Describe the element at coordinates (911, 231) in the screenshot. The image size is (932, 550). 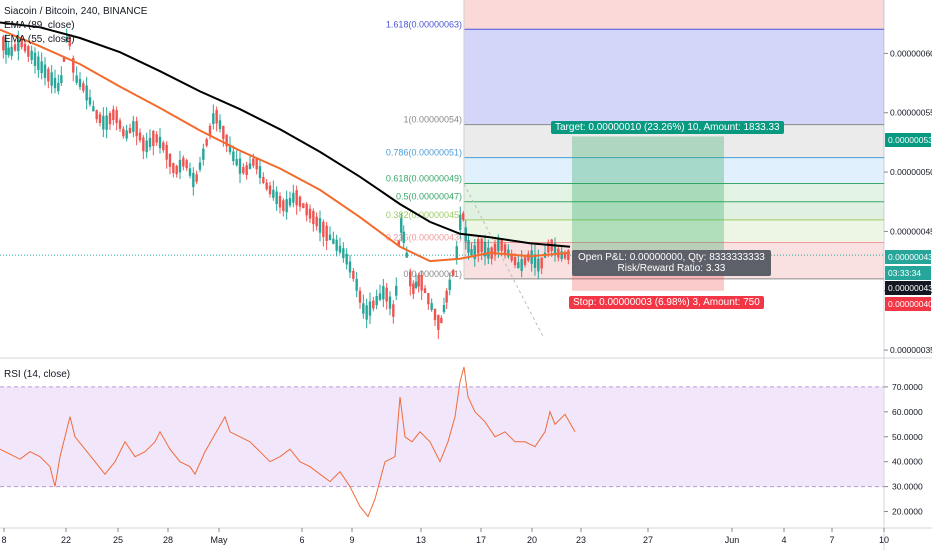
I see `price-tick-label: 0.00000045` at that location.